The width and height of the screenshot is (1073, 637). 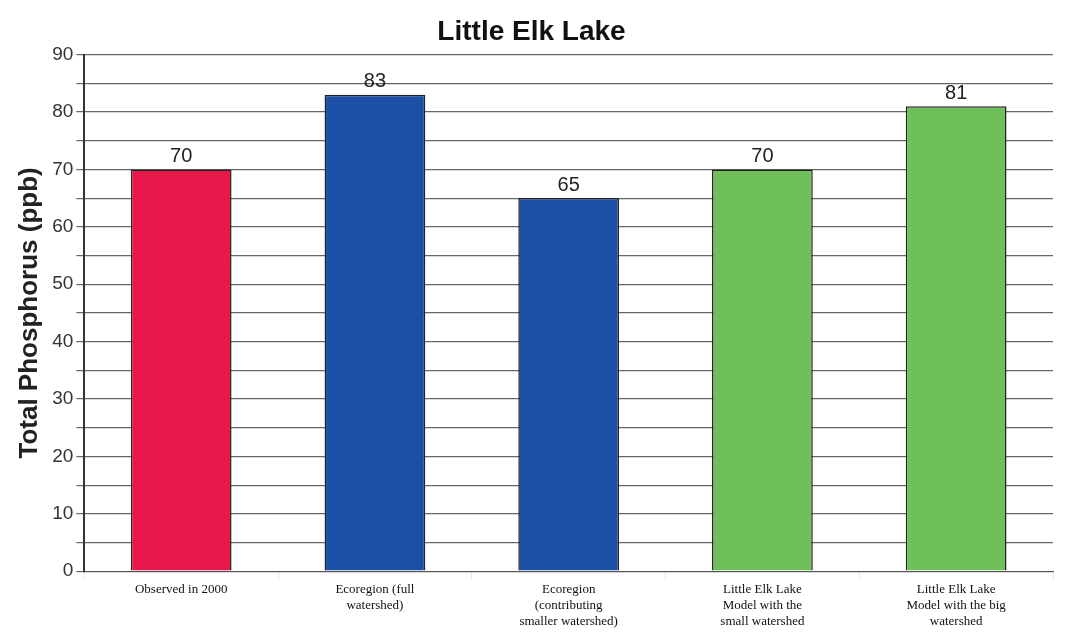 I want to click on data-label: 81, so click(x=956, y=91).